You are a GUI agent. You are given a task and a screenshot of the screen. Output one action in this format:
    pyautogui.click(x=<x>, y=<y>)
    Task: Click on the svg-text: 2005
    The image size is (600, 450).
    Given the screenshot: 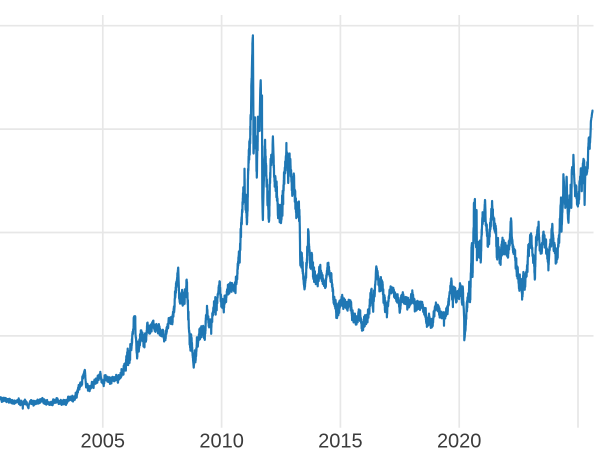 What is the action you would take?
    pyautogui.click(x=103, y=440)
    